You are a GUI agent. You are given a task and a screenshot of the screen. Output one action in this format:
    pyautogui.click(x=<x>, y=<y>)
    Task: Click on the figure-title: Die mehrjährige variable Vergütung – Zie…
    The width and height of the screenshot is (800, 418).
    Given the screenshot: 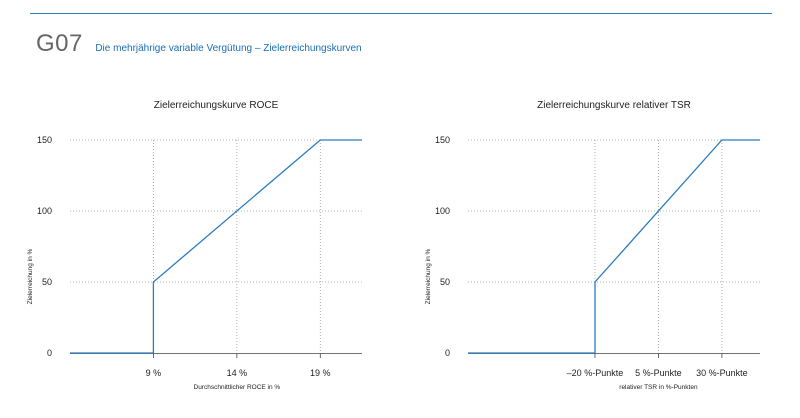 What is the action you would take?
    pyautogui.click(x=228, y=48)
    